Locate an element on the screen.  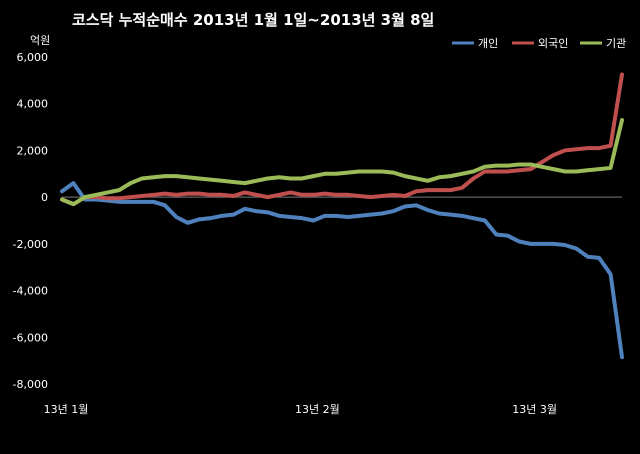
x-tick-label: 13년 3월 is located at coordinates (534, 409).